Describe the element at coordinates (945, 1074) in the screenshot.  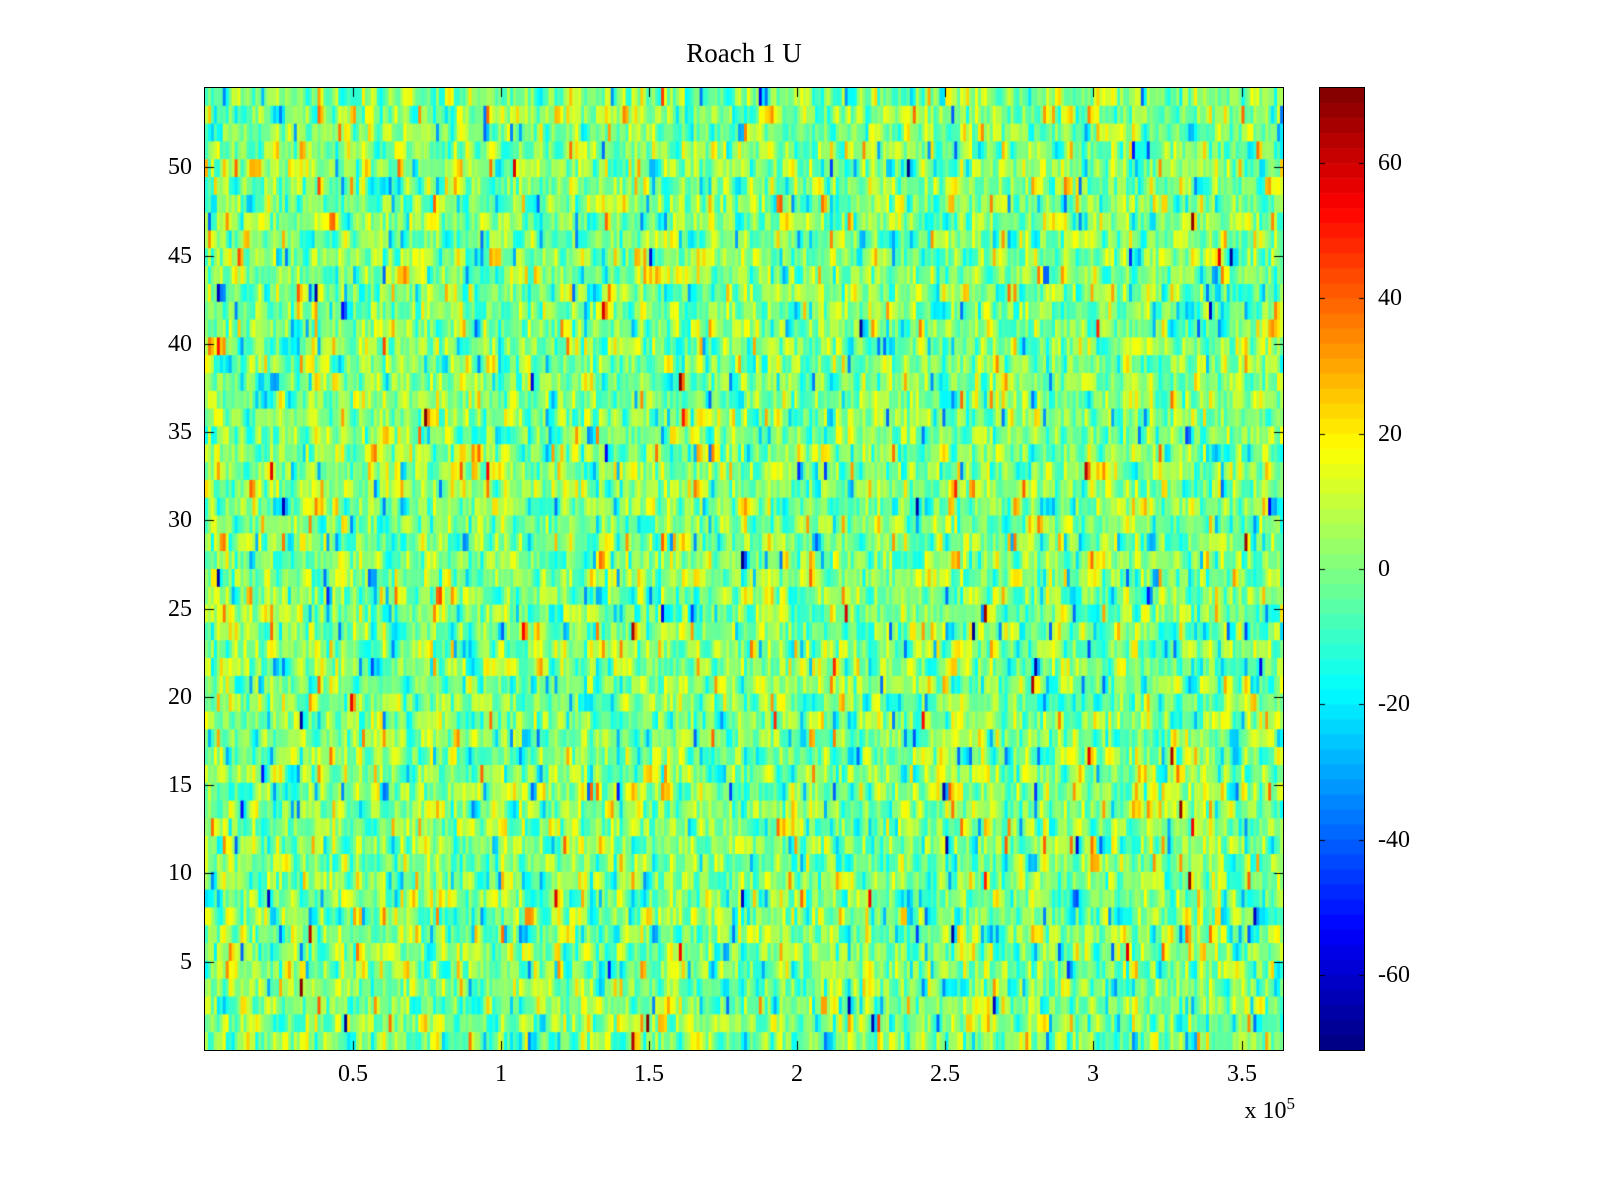
I see `x-tick-label: 2.5` at that location.